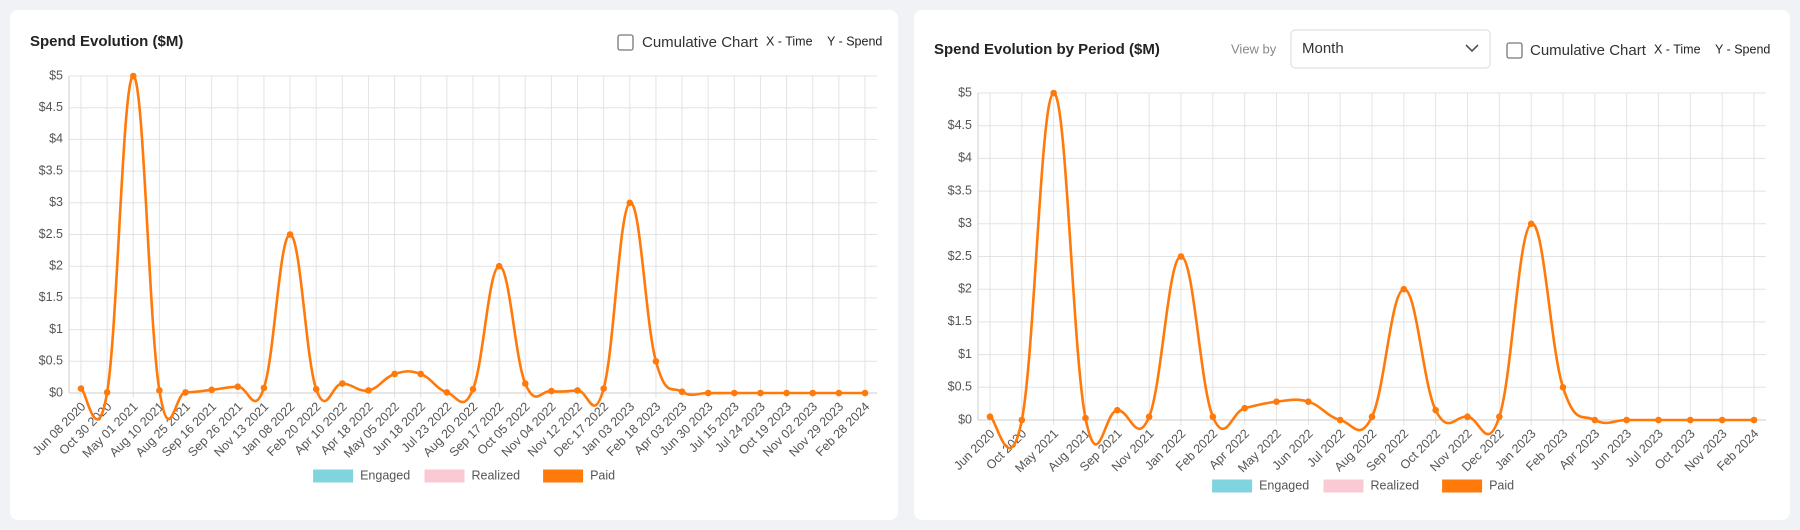  I want to click on chevron, so click(1472, 48).